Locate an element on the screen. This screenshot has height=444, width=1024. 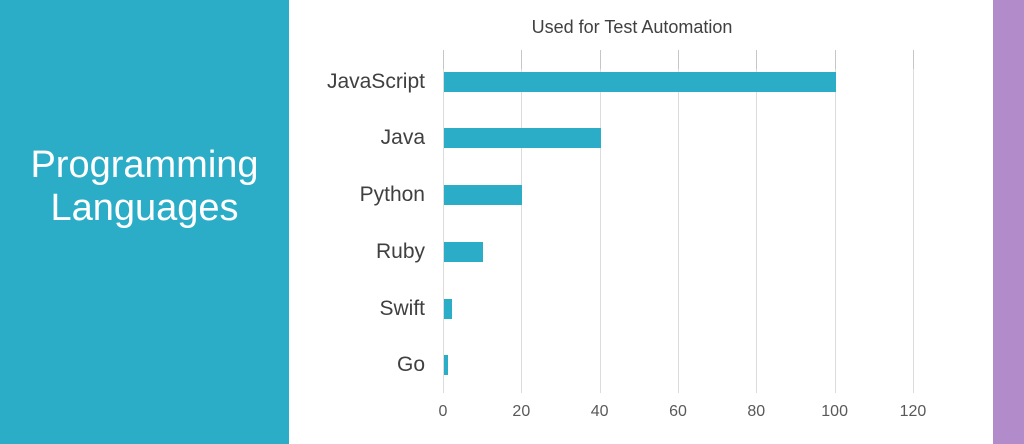
category-label: Go is located at coordinates (410, 365).